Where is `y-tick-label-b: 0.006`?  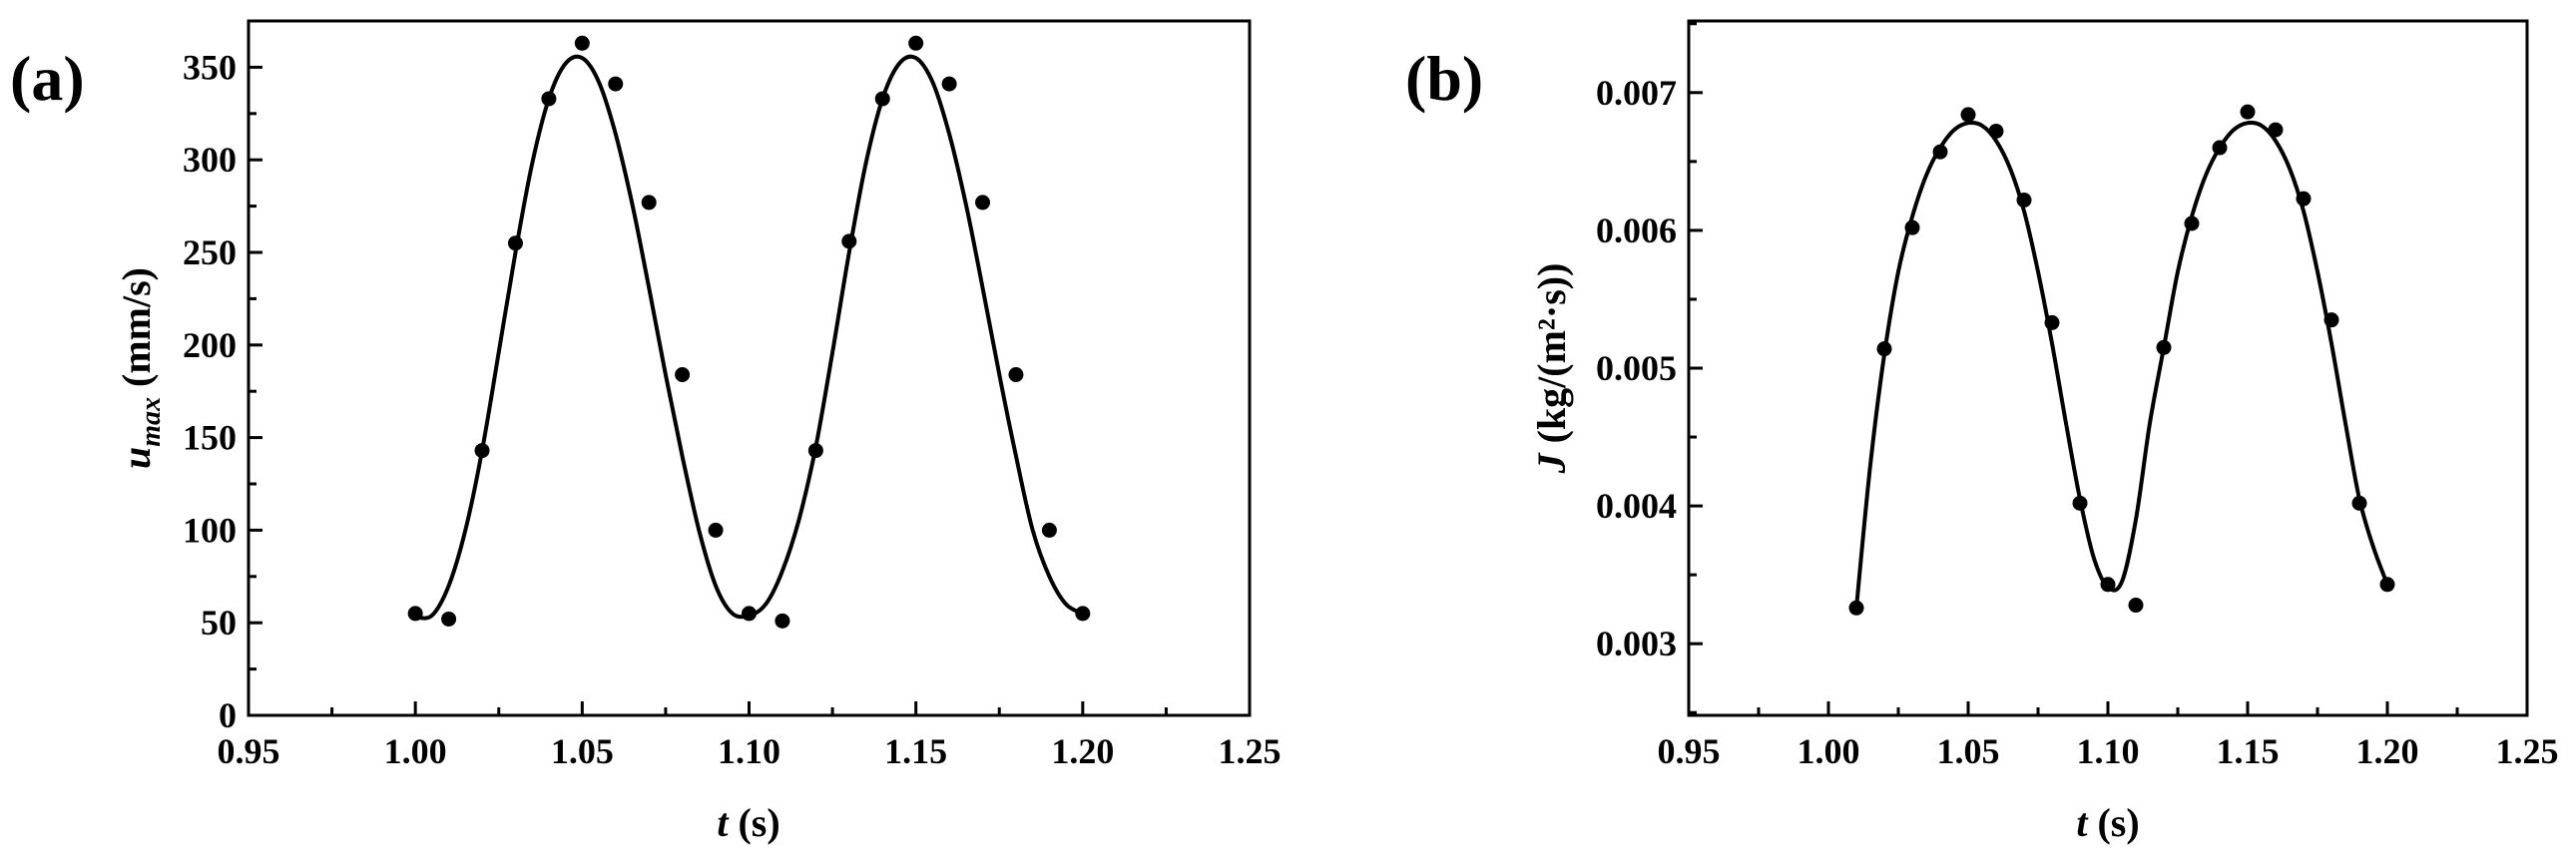
y-tick-label-b: 0.006 is located at coordinates (1637, 230).